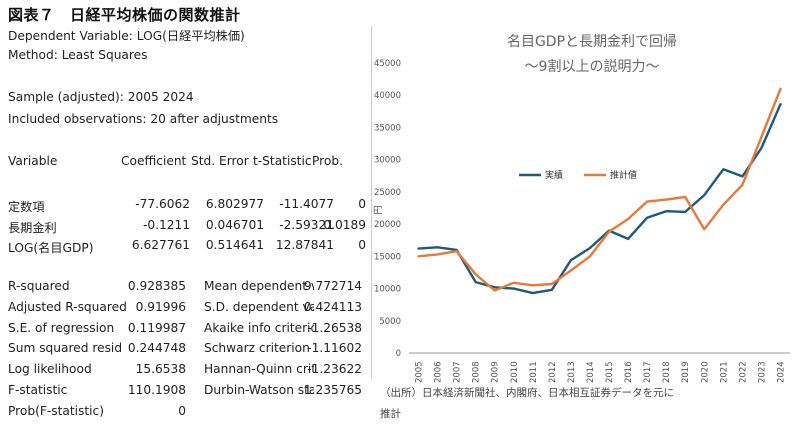 This screenshot has width=800, height=433. Describe the element at coordinates (554, 175) in the screenshot. I see `legend-label: 実績` at that location.